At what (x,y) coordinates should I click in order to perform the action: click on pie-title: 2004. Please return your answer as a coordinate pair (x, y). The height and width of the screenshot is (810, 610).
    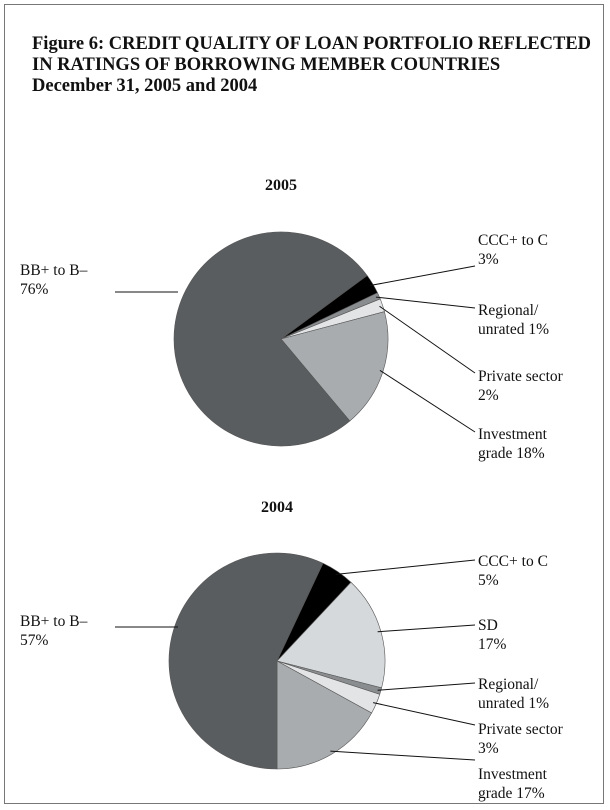
    Looking at the image, I should click on (277, 507).